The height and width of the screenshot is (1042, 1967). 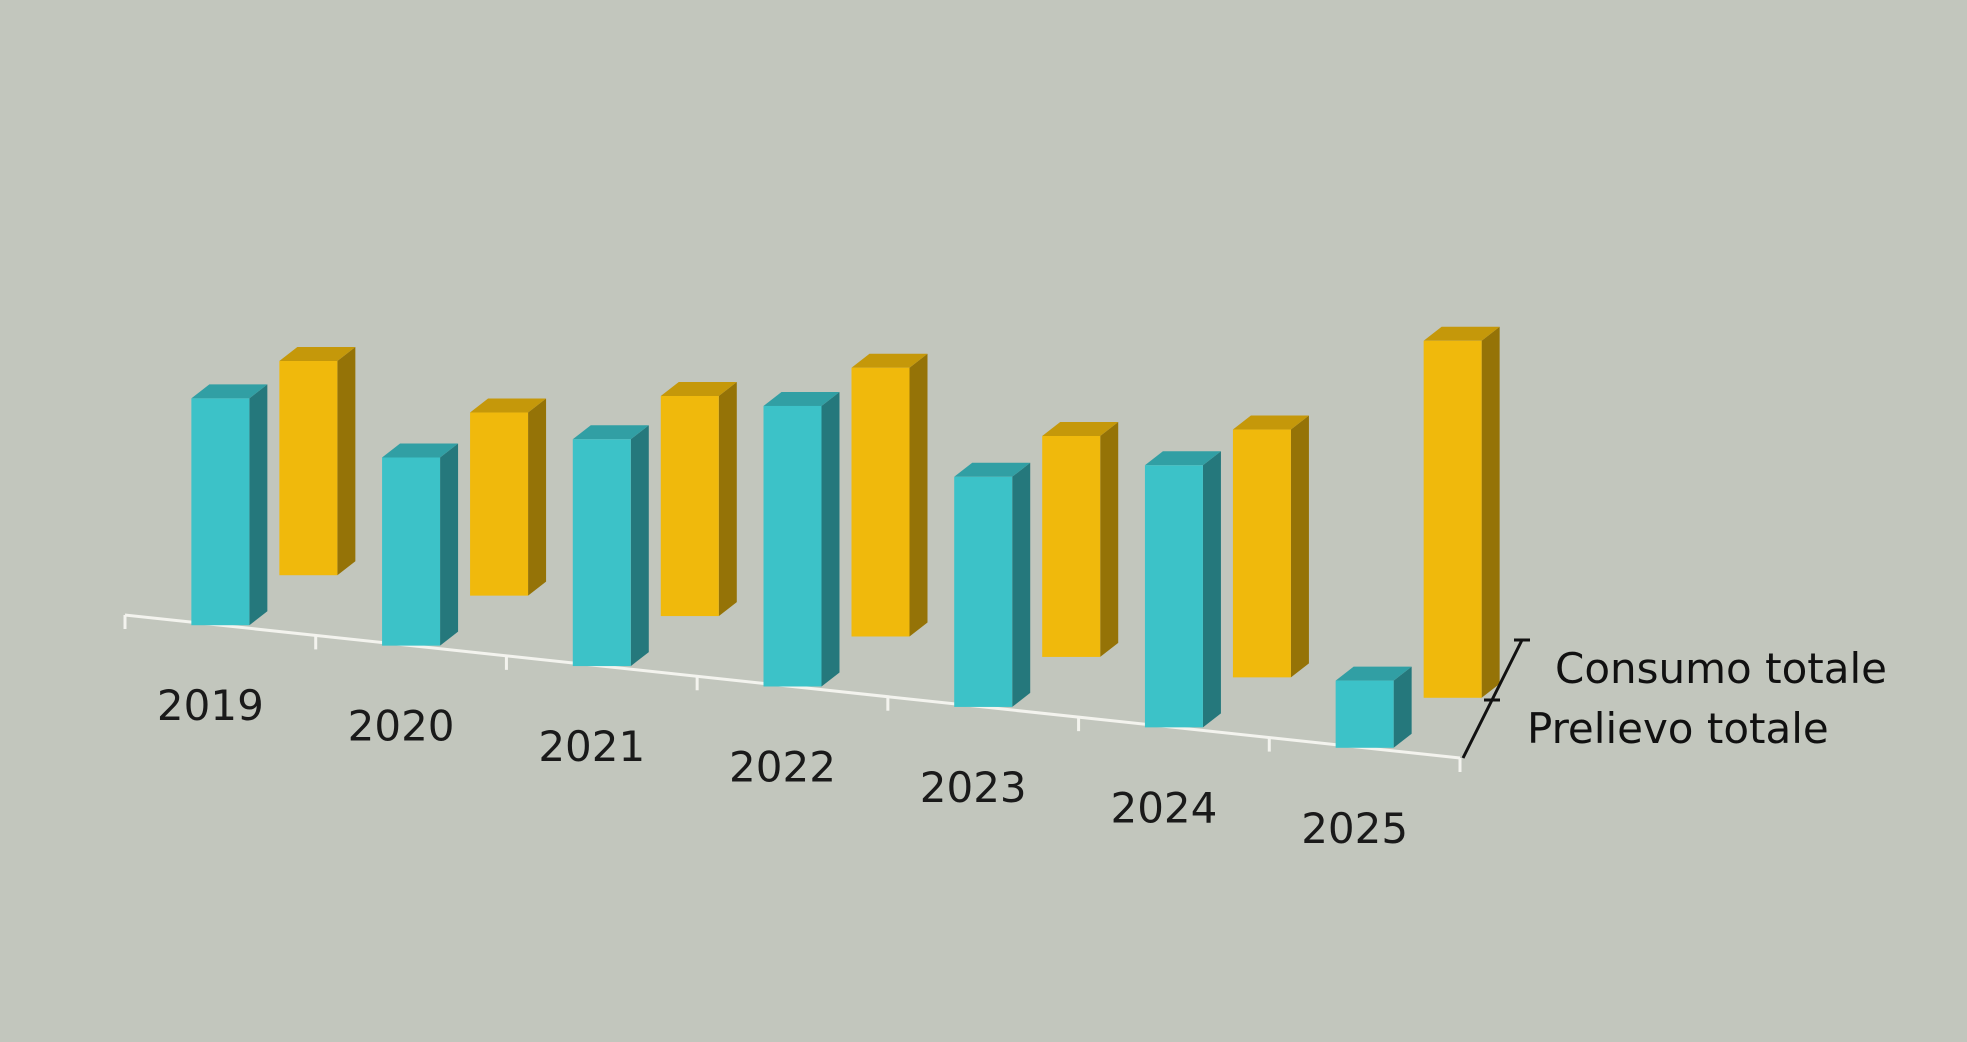 I want to click on x-tick-label-2023: 2023, so click(x=973, y=787).